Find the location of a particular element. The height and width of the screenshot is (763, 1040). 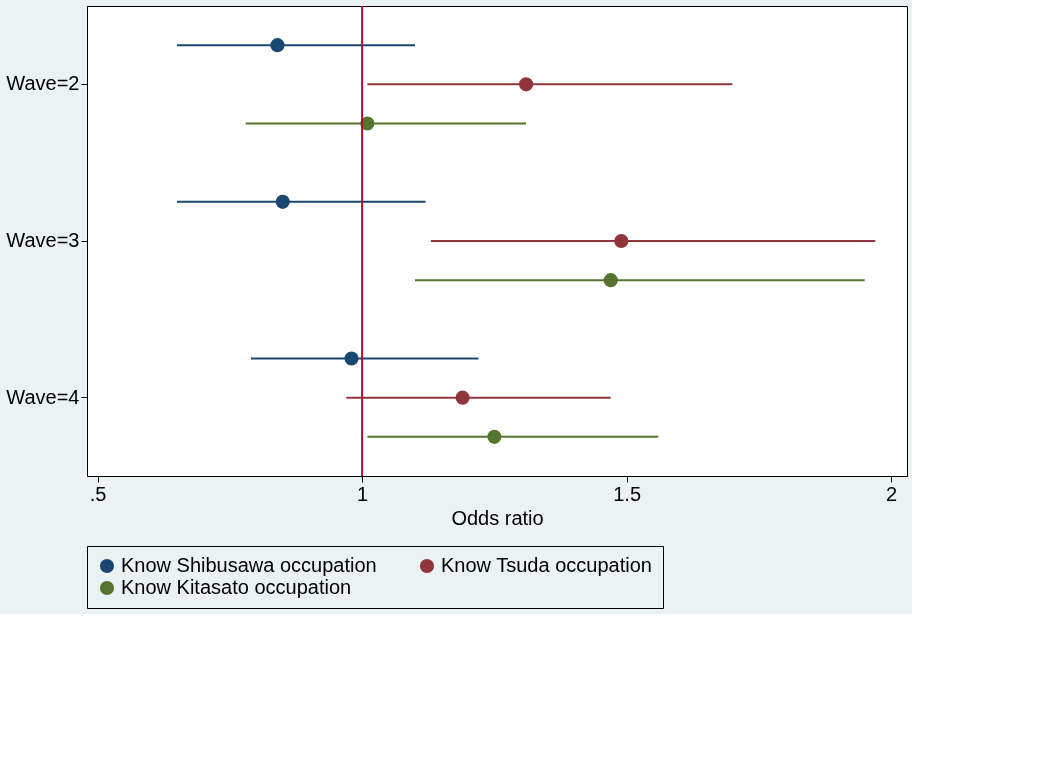

x-tick-label: 1 is located at coordinates (363, 493).